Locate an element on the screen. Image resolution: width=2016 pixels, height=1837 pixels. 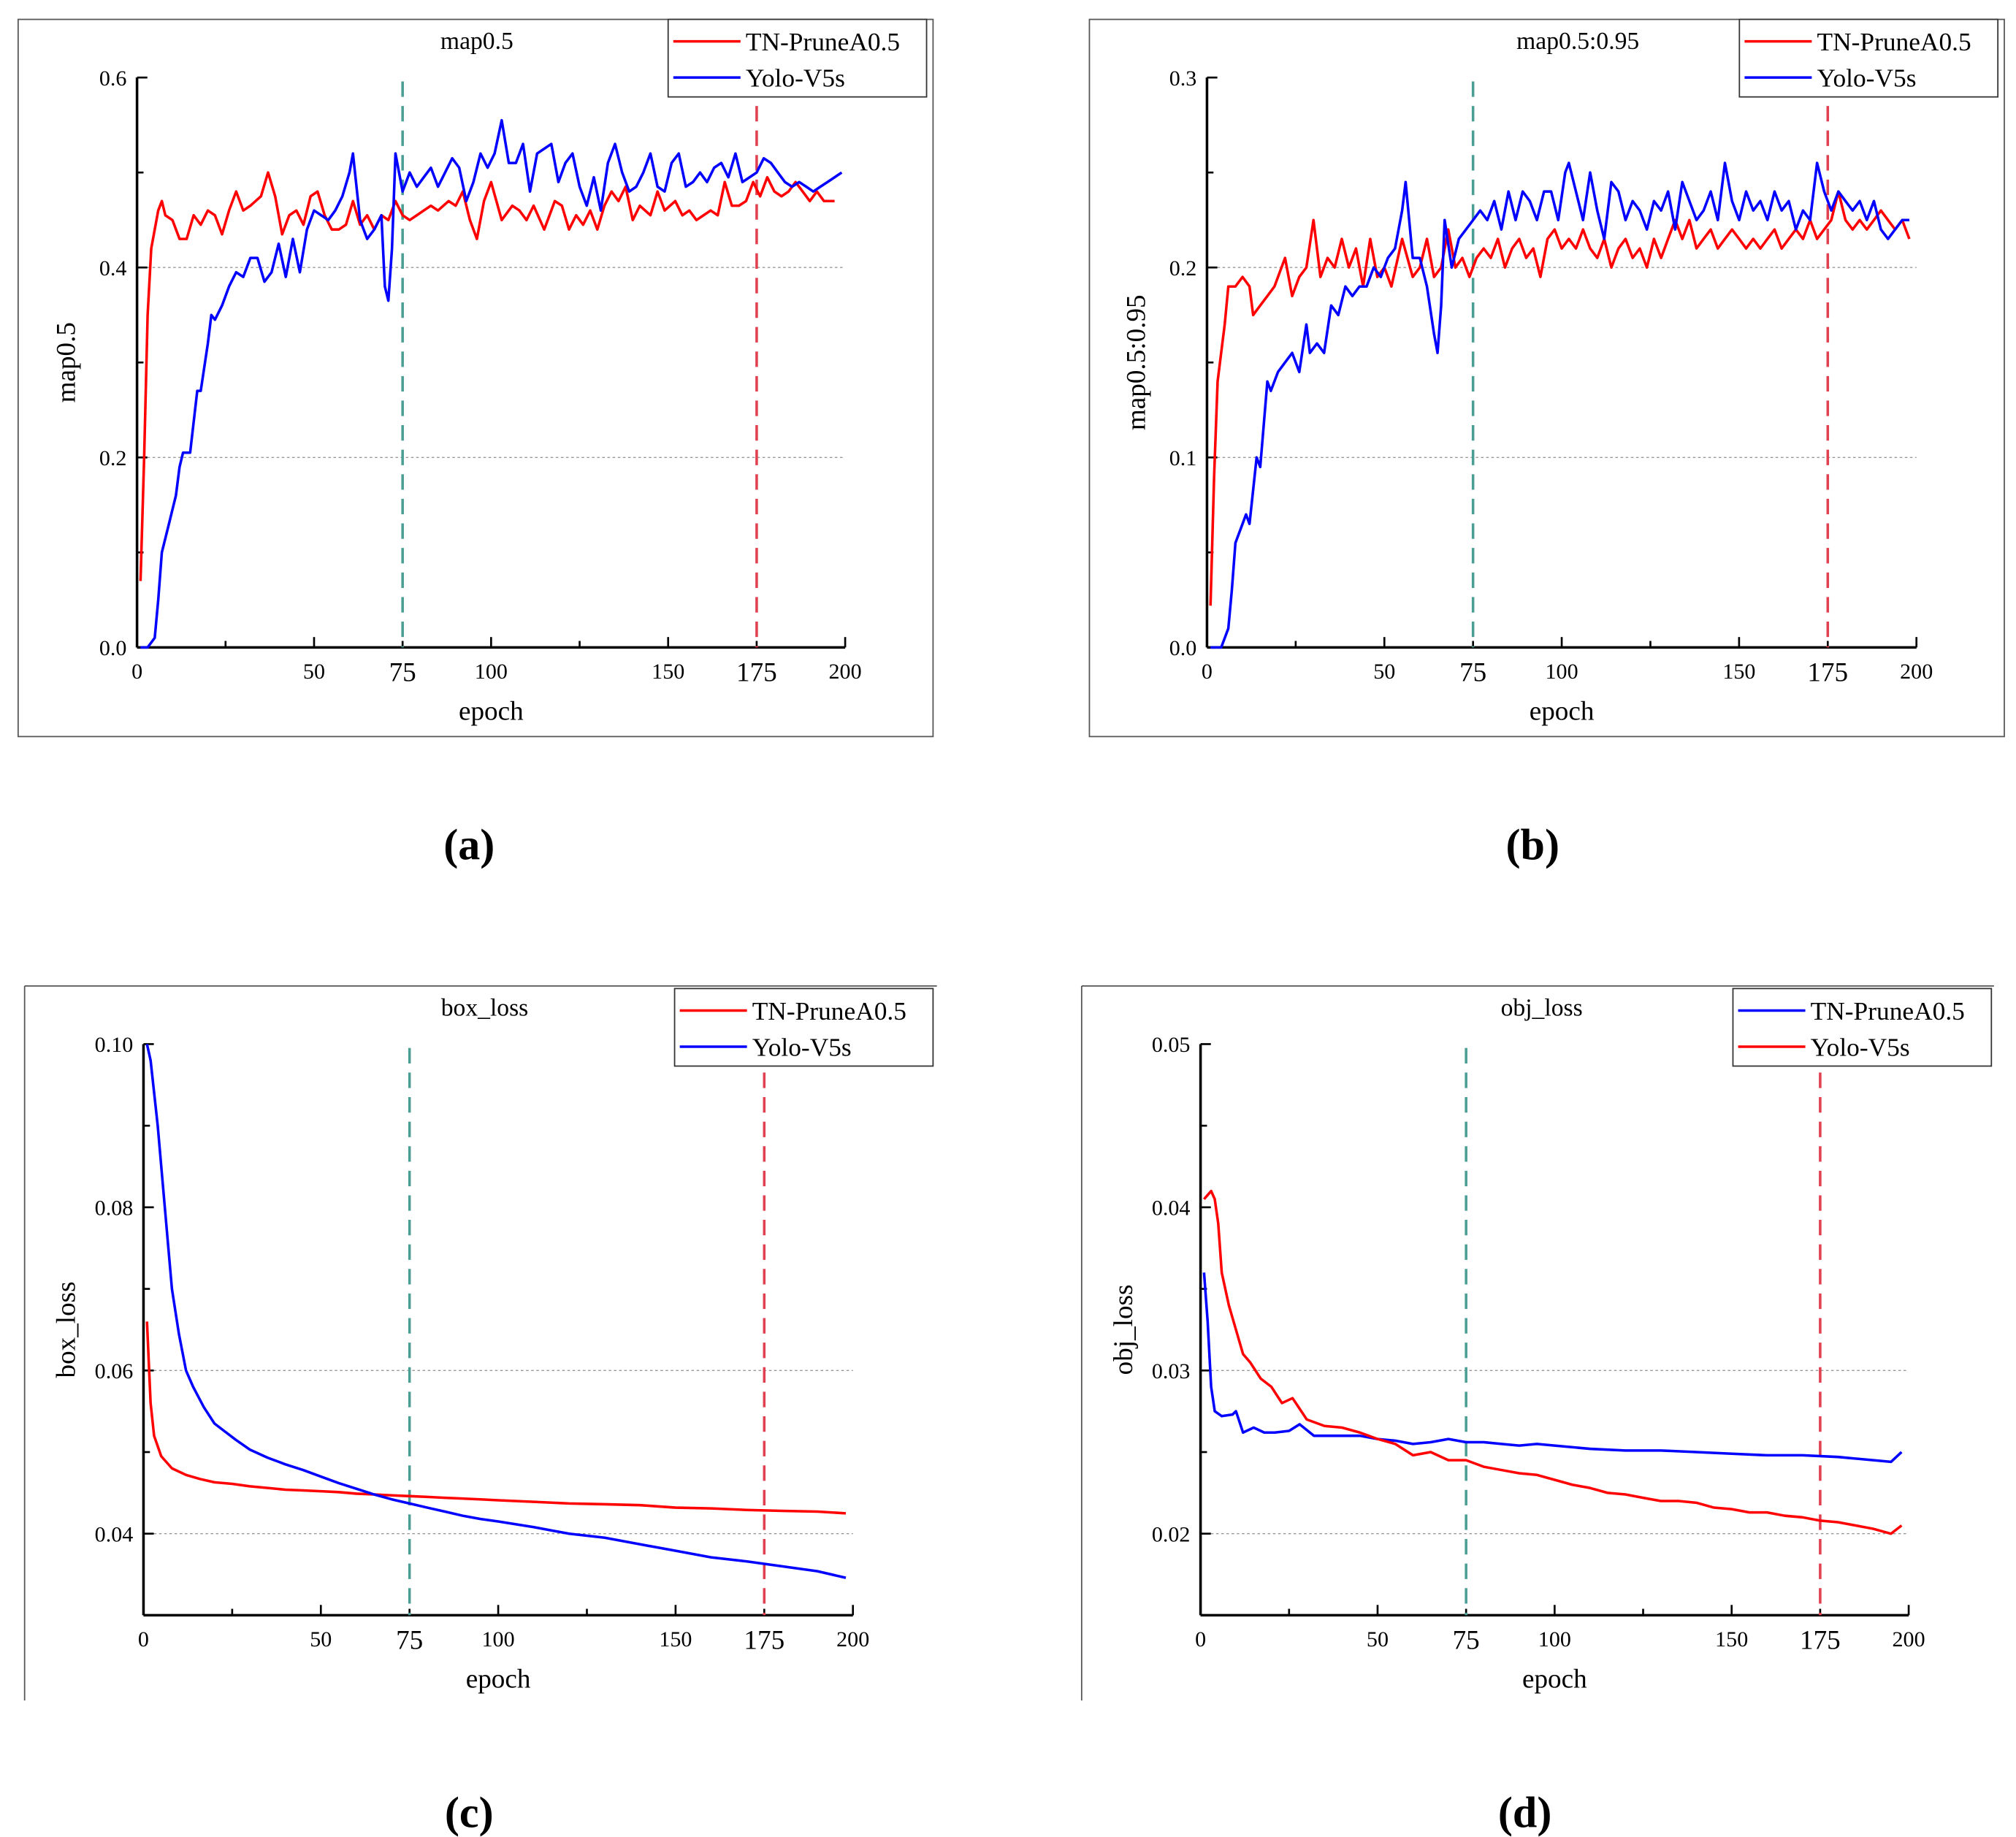
y-axis-label: box_loss is located at coordinates (67, 1330).